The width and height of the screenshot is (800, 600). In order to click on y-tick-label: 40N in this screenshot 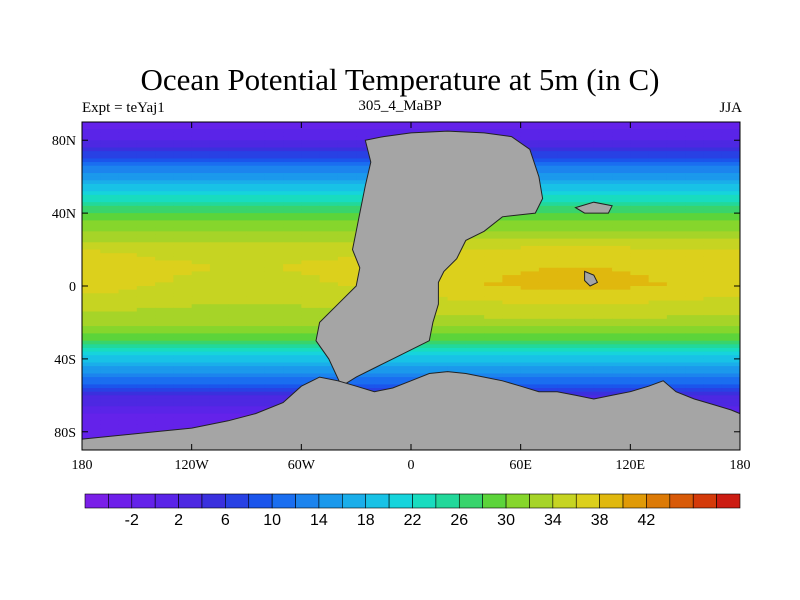, I will do `click(64, 214)`.